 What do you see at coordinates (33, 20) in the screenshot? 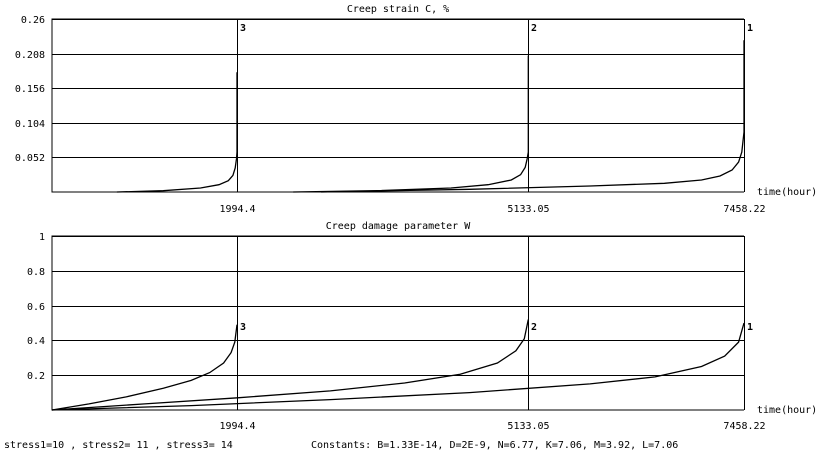
I see `chart1-y-tick-label: 0.26` at bounding box center [33, 20].